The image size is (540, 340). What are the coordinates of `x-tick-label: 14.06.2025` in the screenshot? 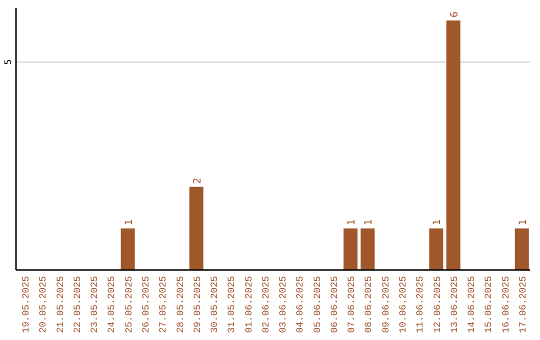 It's located at (472, 305).